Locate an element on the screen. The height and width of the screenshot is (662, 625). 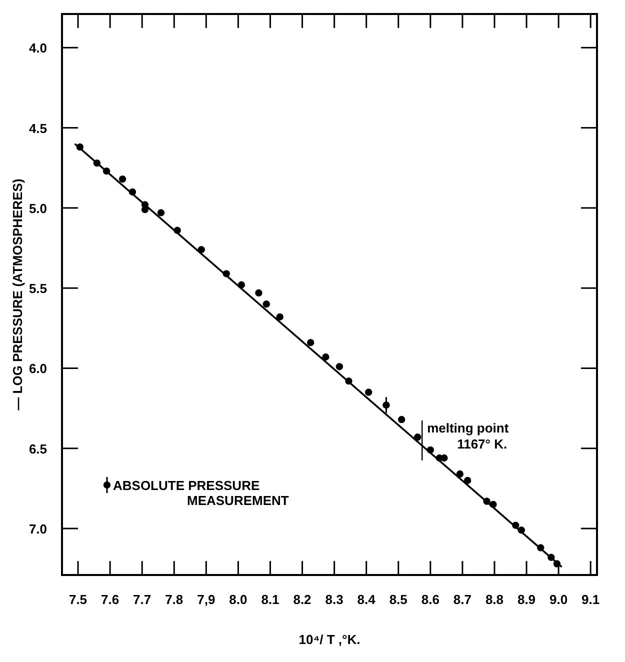
x-axis-title: 10⁴/ T ,°K. is located at coordinates (329, 639).